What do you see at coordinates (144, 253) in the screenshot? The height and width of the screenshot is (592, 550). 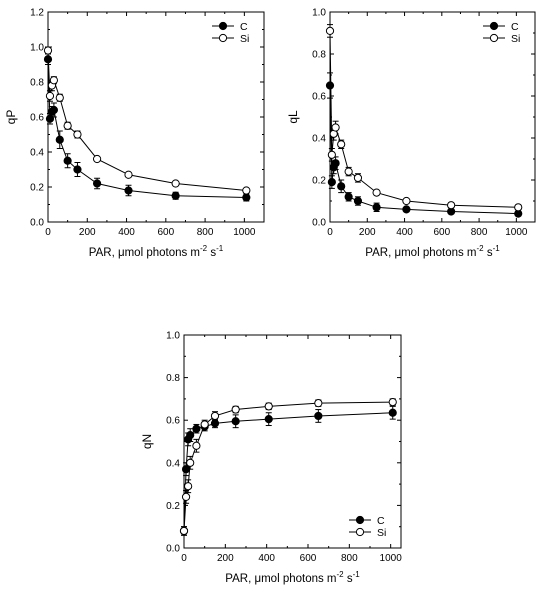 I see `x-axis-label-main: PAR, μmol photons m` at bounding box center [144, 253].